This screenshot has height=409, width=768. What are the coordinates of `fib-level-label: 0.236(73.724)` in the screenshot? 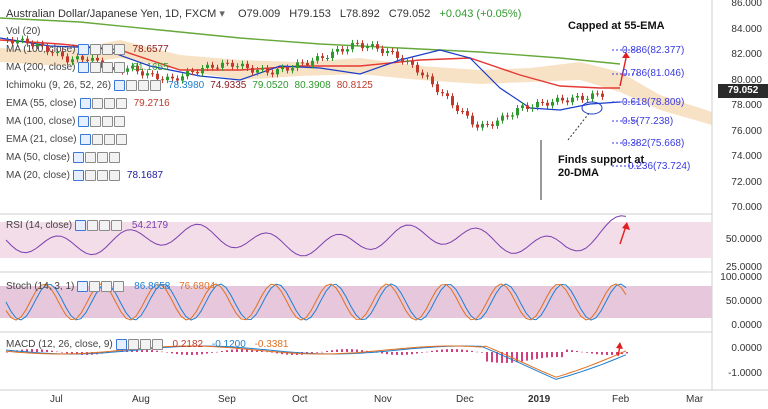 It's located at (659, 166).